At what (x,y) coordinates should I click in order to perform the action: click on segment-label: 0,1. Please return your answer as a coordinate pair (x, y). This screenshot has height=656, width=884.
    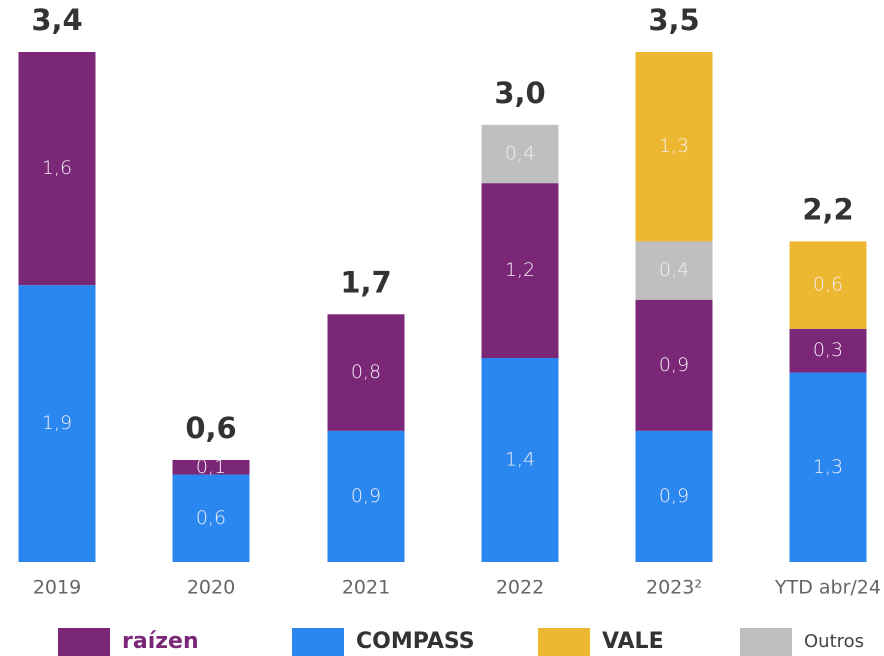
    Looking at the image, I should click on (211, 467).